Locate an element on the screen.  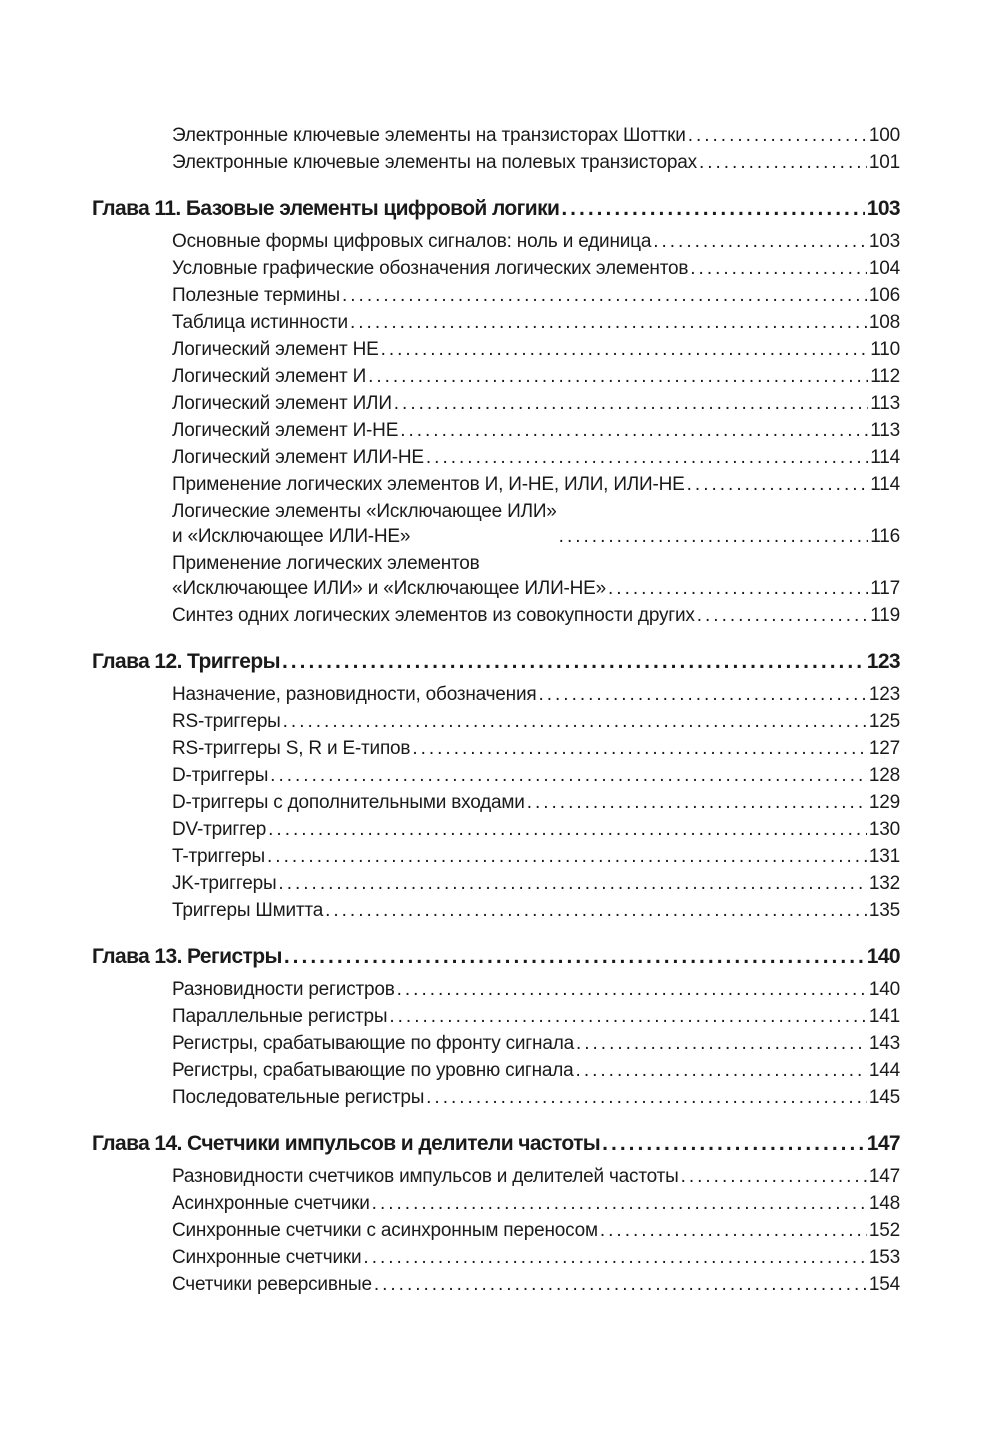
toc-entry-page-number: 129 is located at coordinates (884, 802).